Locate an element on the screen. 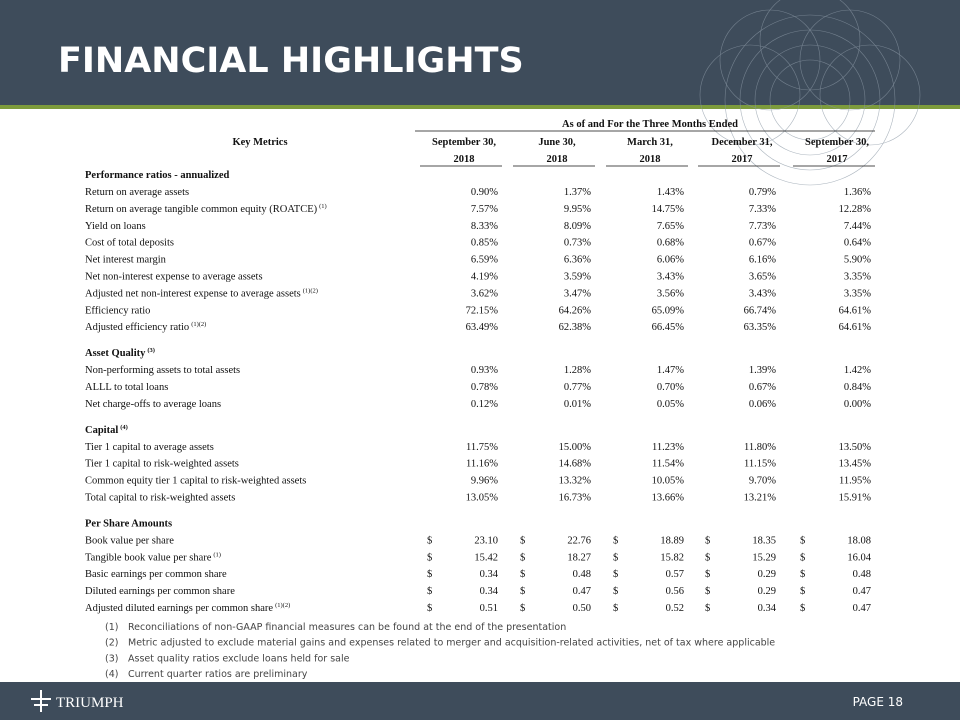  cell-value: 13.05% is located at coordinates (482, 498).